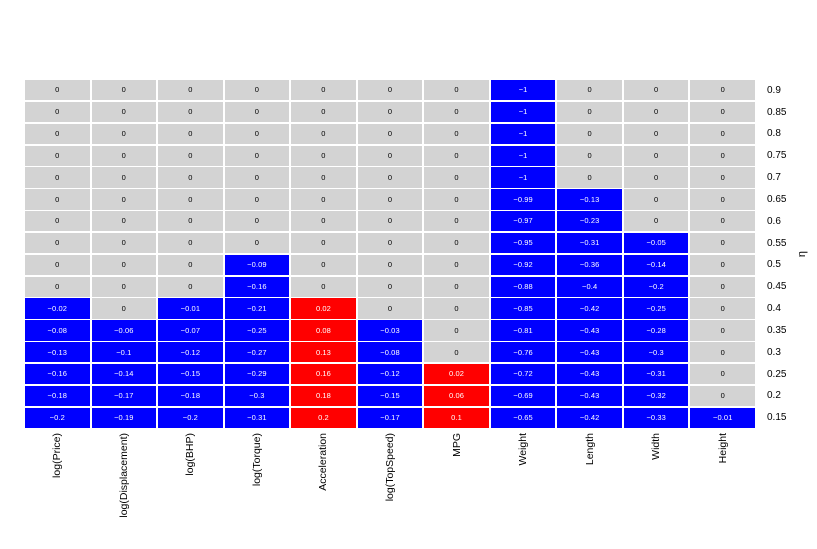 Image resolution: width=817 pixels, height=549 pixels. Describe the element at coordinates (589, 396) in the screenshot. I see `heatmap-cell: −0.43` at that location.